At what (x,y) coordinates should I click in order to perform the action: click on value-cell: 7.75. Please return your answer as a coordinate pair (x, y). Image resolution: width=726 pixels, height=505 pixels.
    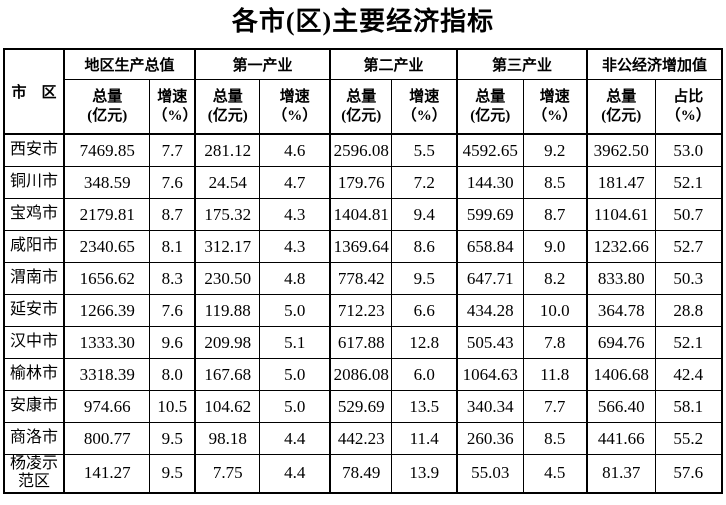
    Looking at the image, I should click on (227, 473).